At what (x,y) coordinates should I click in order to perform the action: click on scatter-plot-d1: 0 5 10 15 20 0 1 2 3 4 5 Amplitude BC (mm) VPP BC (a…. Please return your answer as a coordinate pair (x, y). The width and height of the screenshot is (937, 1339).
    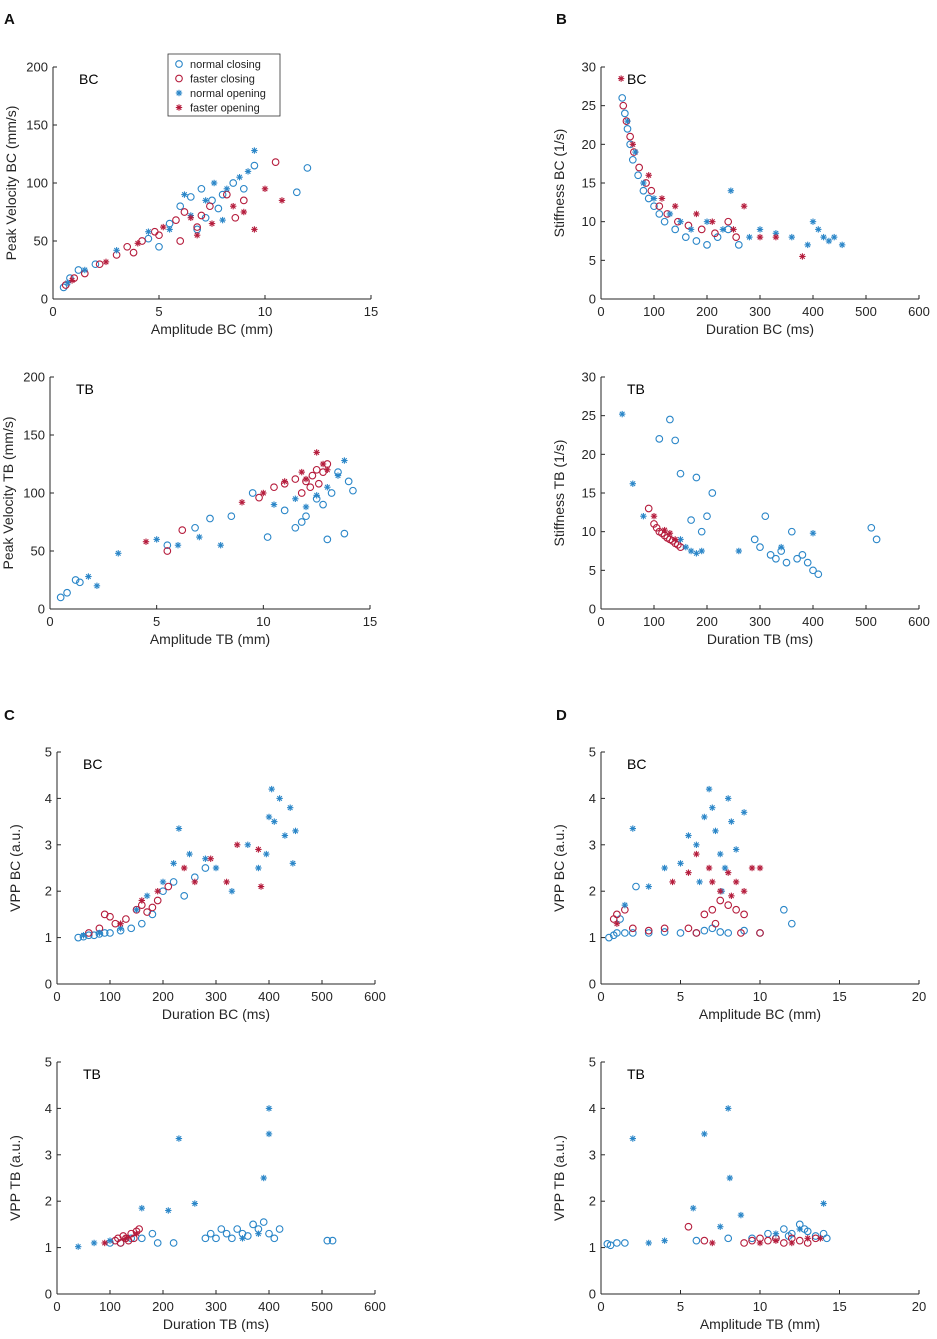
    Looking at the image, I should click on (738, 884).